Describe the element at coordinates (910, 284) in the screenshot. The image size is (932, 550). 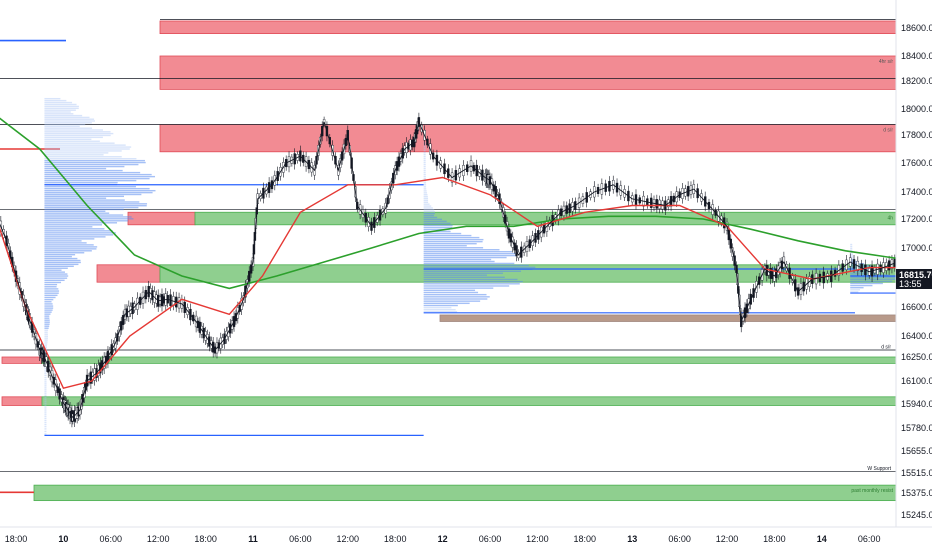
I see `bar-countdown: 13:55` at that location.